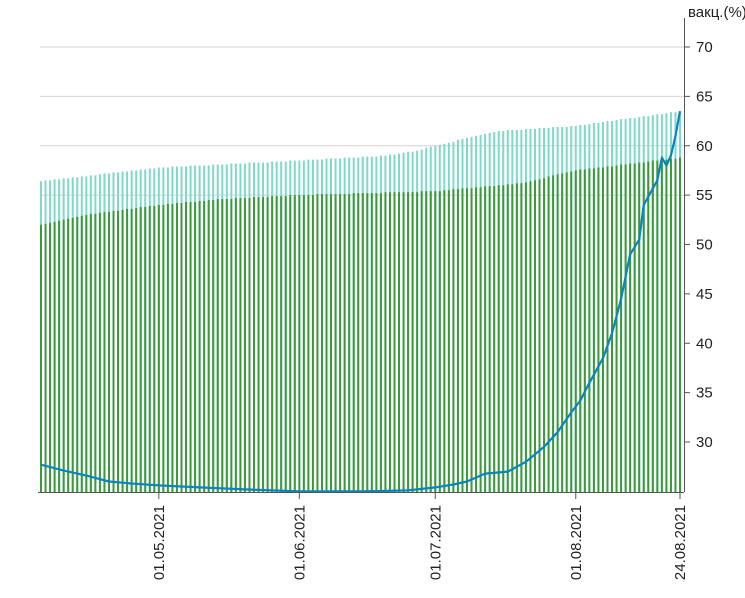  Describe the element at coordinates (704, 96) in the screenshot. I see `y-tick-label: 65` at that location.